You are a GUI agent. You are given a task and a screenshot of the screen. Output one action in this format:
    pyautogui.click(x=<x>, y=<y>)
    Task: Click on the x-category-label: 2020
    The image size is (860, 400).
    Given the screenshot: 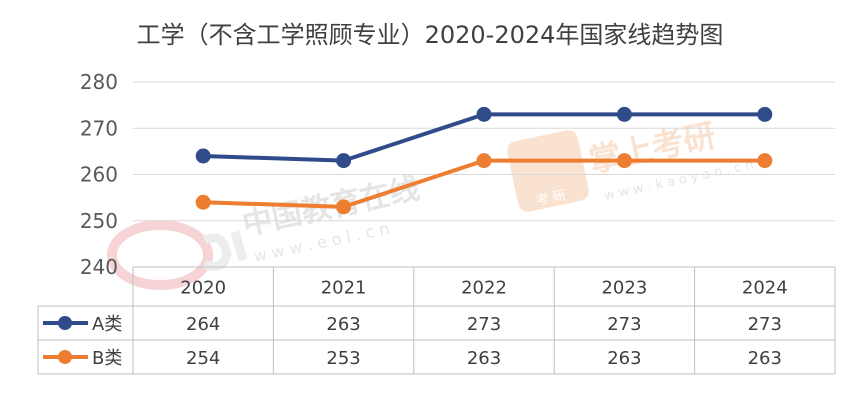 What is the action you would take?
    pyautogui.click(x=203, y=288)
    